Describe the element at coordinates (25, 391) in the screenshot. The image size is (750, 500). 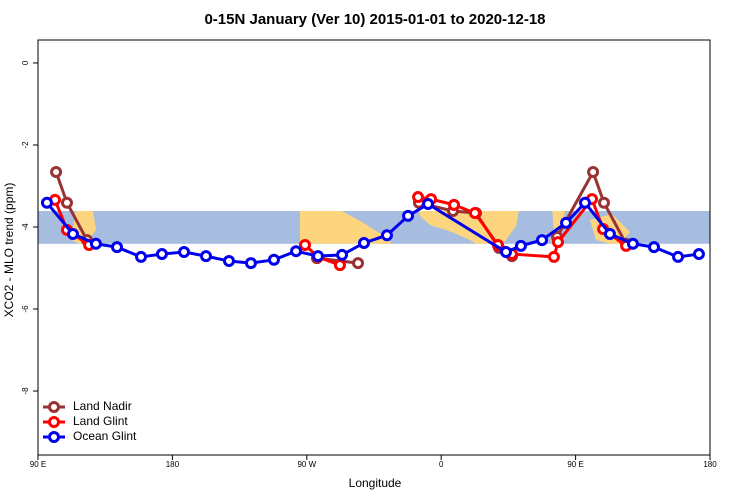
I see `y-tick-label: -8` at that location.